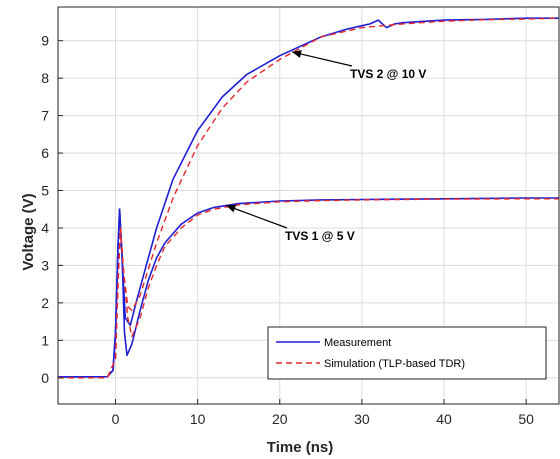 Image resolution: width=560 pixels, height=459 pixels. What do you see at coordinates (45, 191) in the screenshot?
I see `y-tick-label: 5` at bounding box center [45, 191].